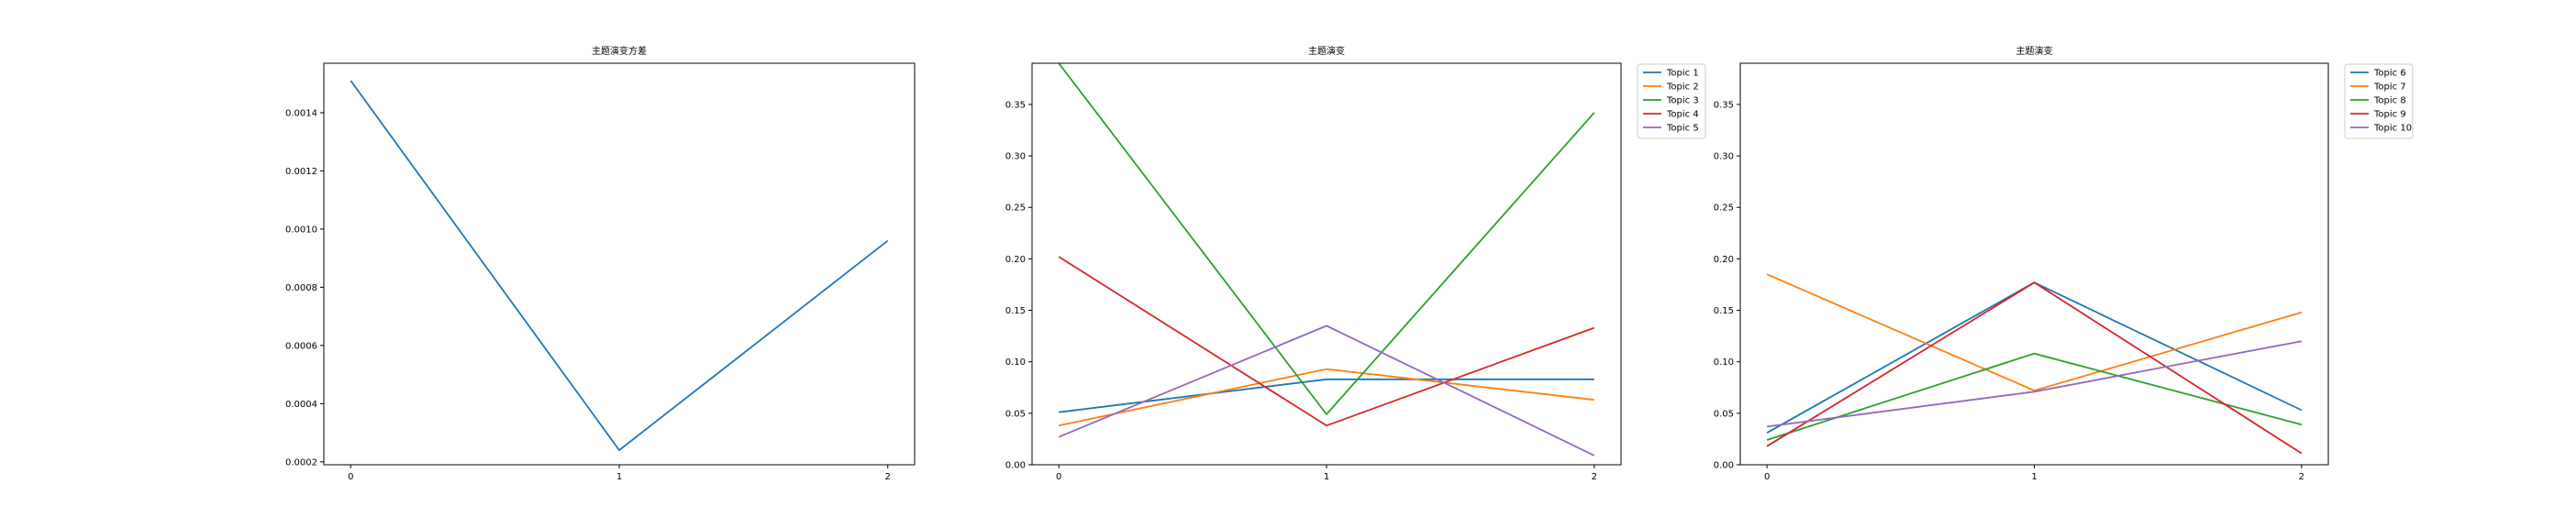  Describe the element at coordinates (2389, 115) in the screenshot. I see `legend-label: Topic 9` at that location.